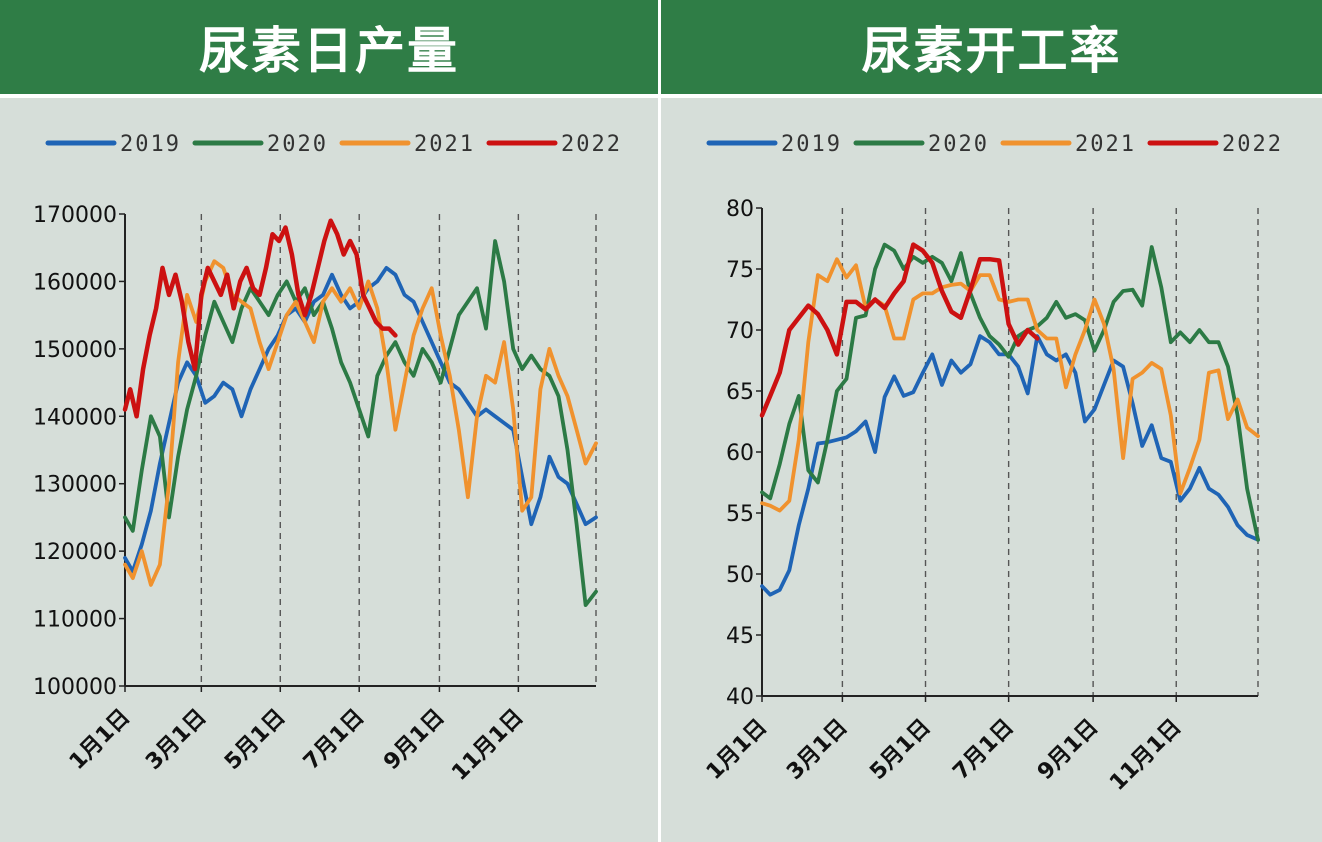 This screenshot has width=1322, height=842. I want to click on y-tick-label: 65, so click(740, 392).